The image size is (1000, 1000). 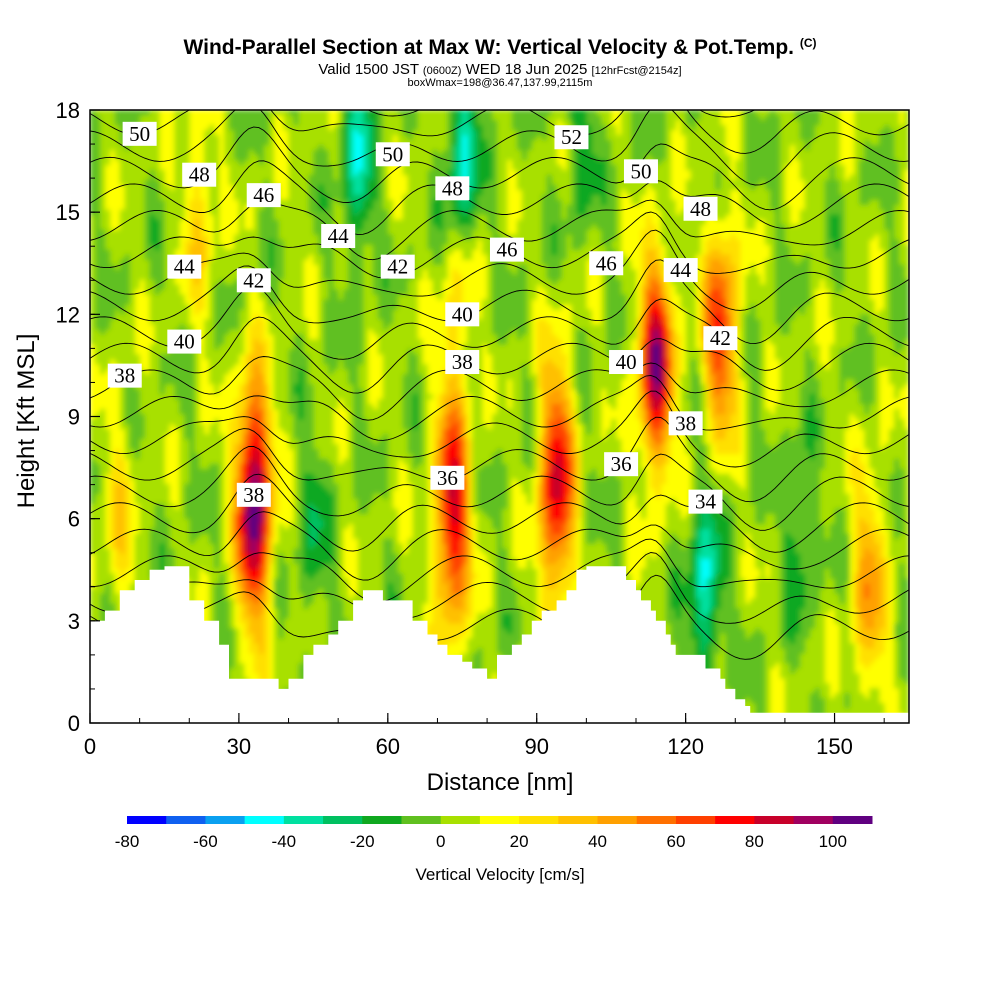 What do you see at coordinates (388, 746) in the screenshot?
I see `x-tick-label: 60` at bounding box center [388, 746].